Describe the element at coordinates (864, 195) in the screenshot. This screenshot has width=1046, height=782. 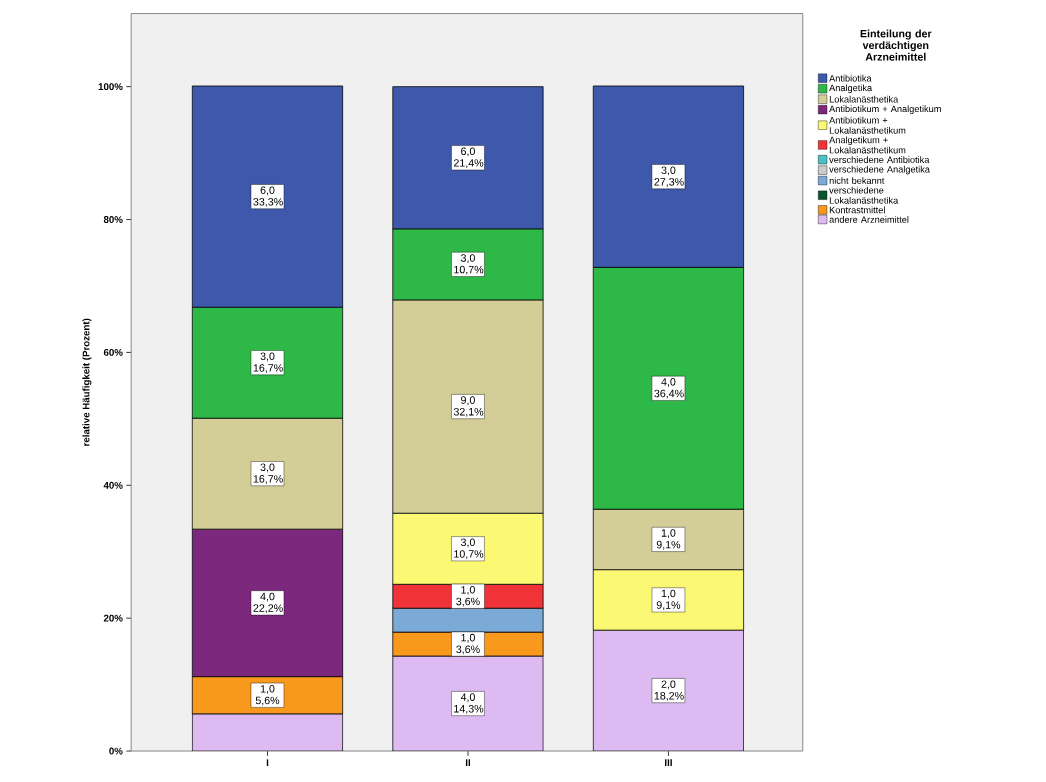
I see `legend-label: verschiedene Lokalanästhetika` at that location.